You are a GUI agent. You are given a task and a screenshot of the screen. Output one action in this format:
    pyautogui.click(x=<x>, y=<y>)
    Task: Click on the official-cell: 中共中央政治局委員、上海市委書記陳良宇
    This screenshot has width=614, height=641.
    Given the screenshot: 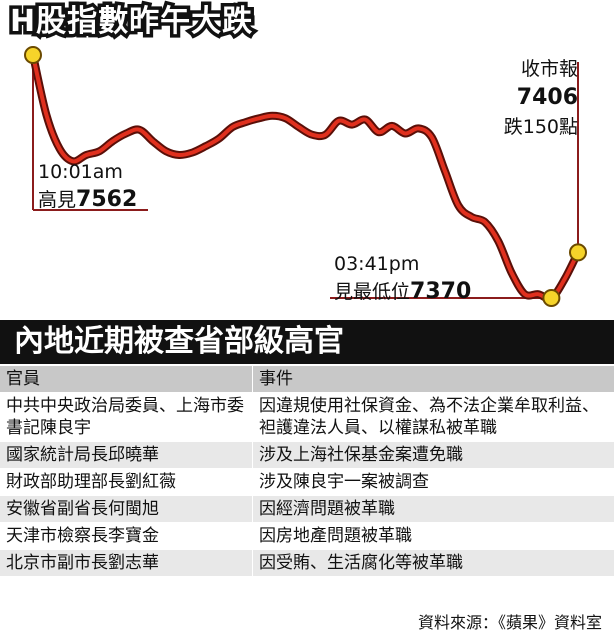 What is the action you would take?
    pyautogui.click(x=126, y=417)
    